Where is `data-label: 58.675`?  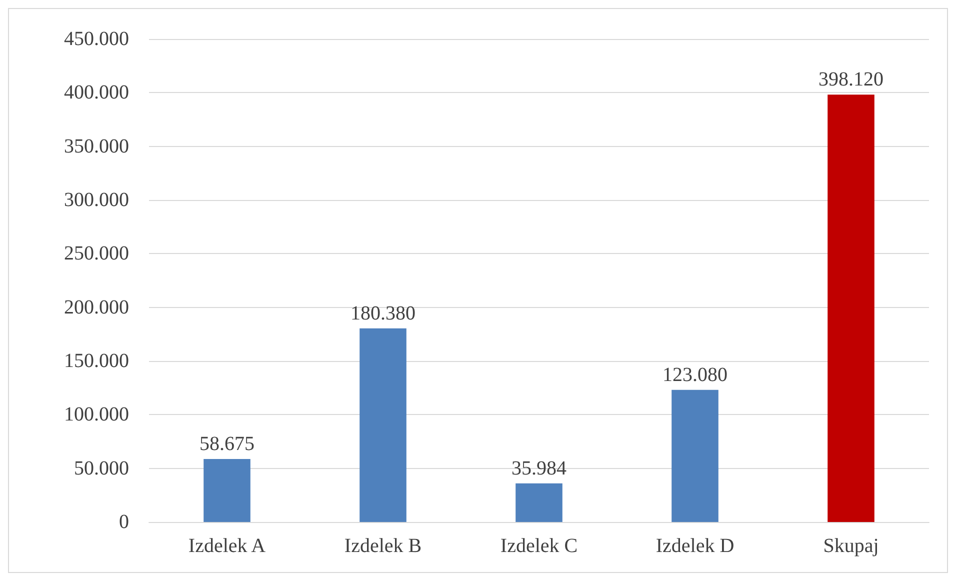
data-label: 58.675 is located at coordinates (227, 444).